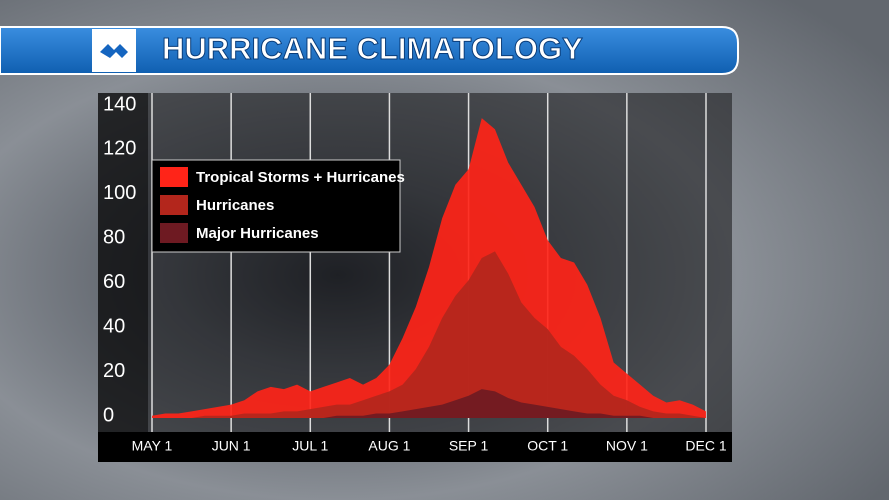  Describe the element at coordinates (257, 233) in the screenshot. I see `legend-label: Major Hurricanes` at that location.